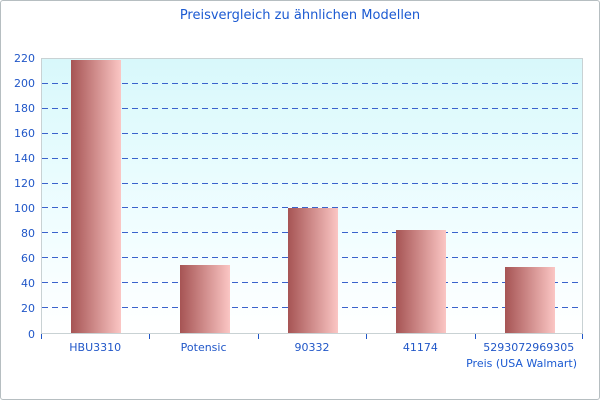 The width and height of the screenshot is (600, 400). I want to click on y-tick-label-120: 120, so click(24, 183).